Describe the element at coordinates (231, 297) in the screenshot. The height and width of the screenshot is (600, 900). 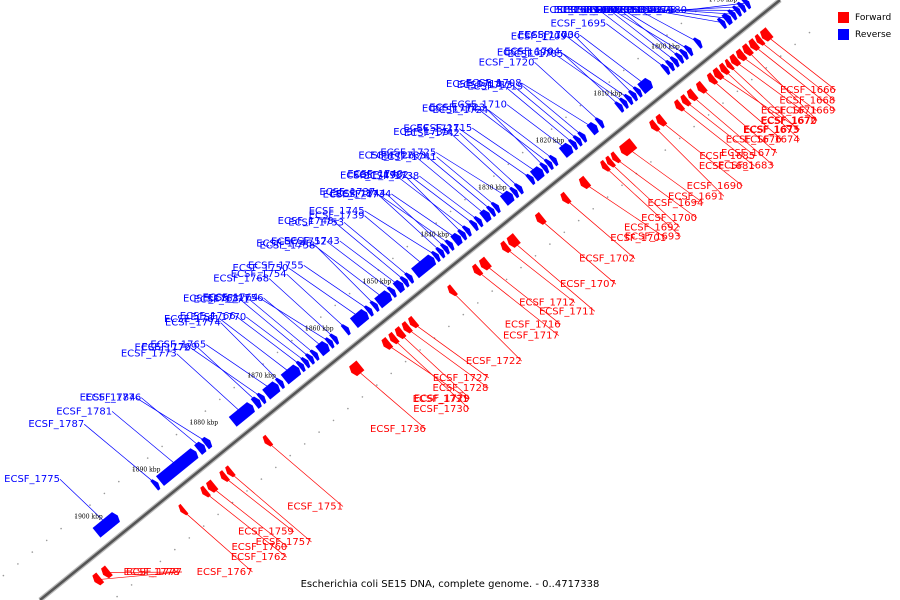
I see `gene-label-ecsf_1764: ECSF_1764` at that location.